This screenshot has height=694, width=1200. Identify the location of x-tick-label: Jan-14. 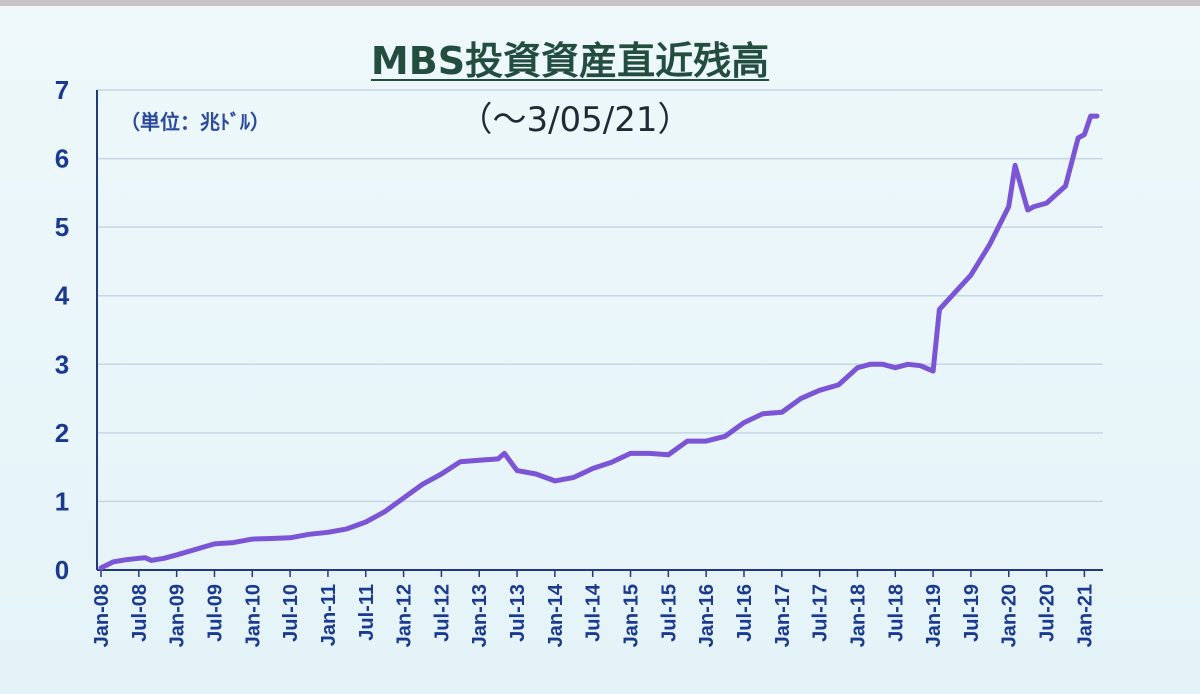
(556, 615).